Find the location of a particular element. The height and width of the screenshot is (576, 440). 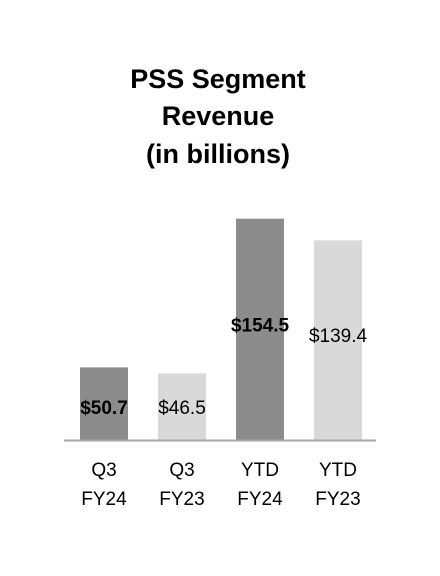

title-line: Revenue is located at coordinates (218, 116).